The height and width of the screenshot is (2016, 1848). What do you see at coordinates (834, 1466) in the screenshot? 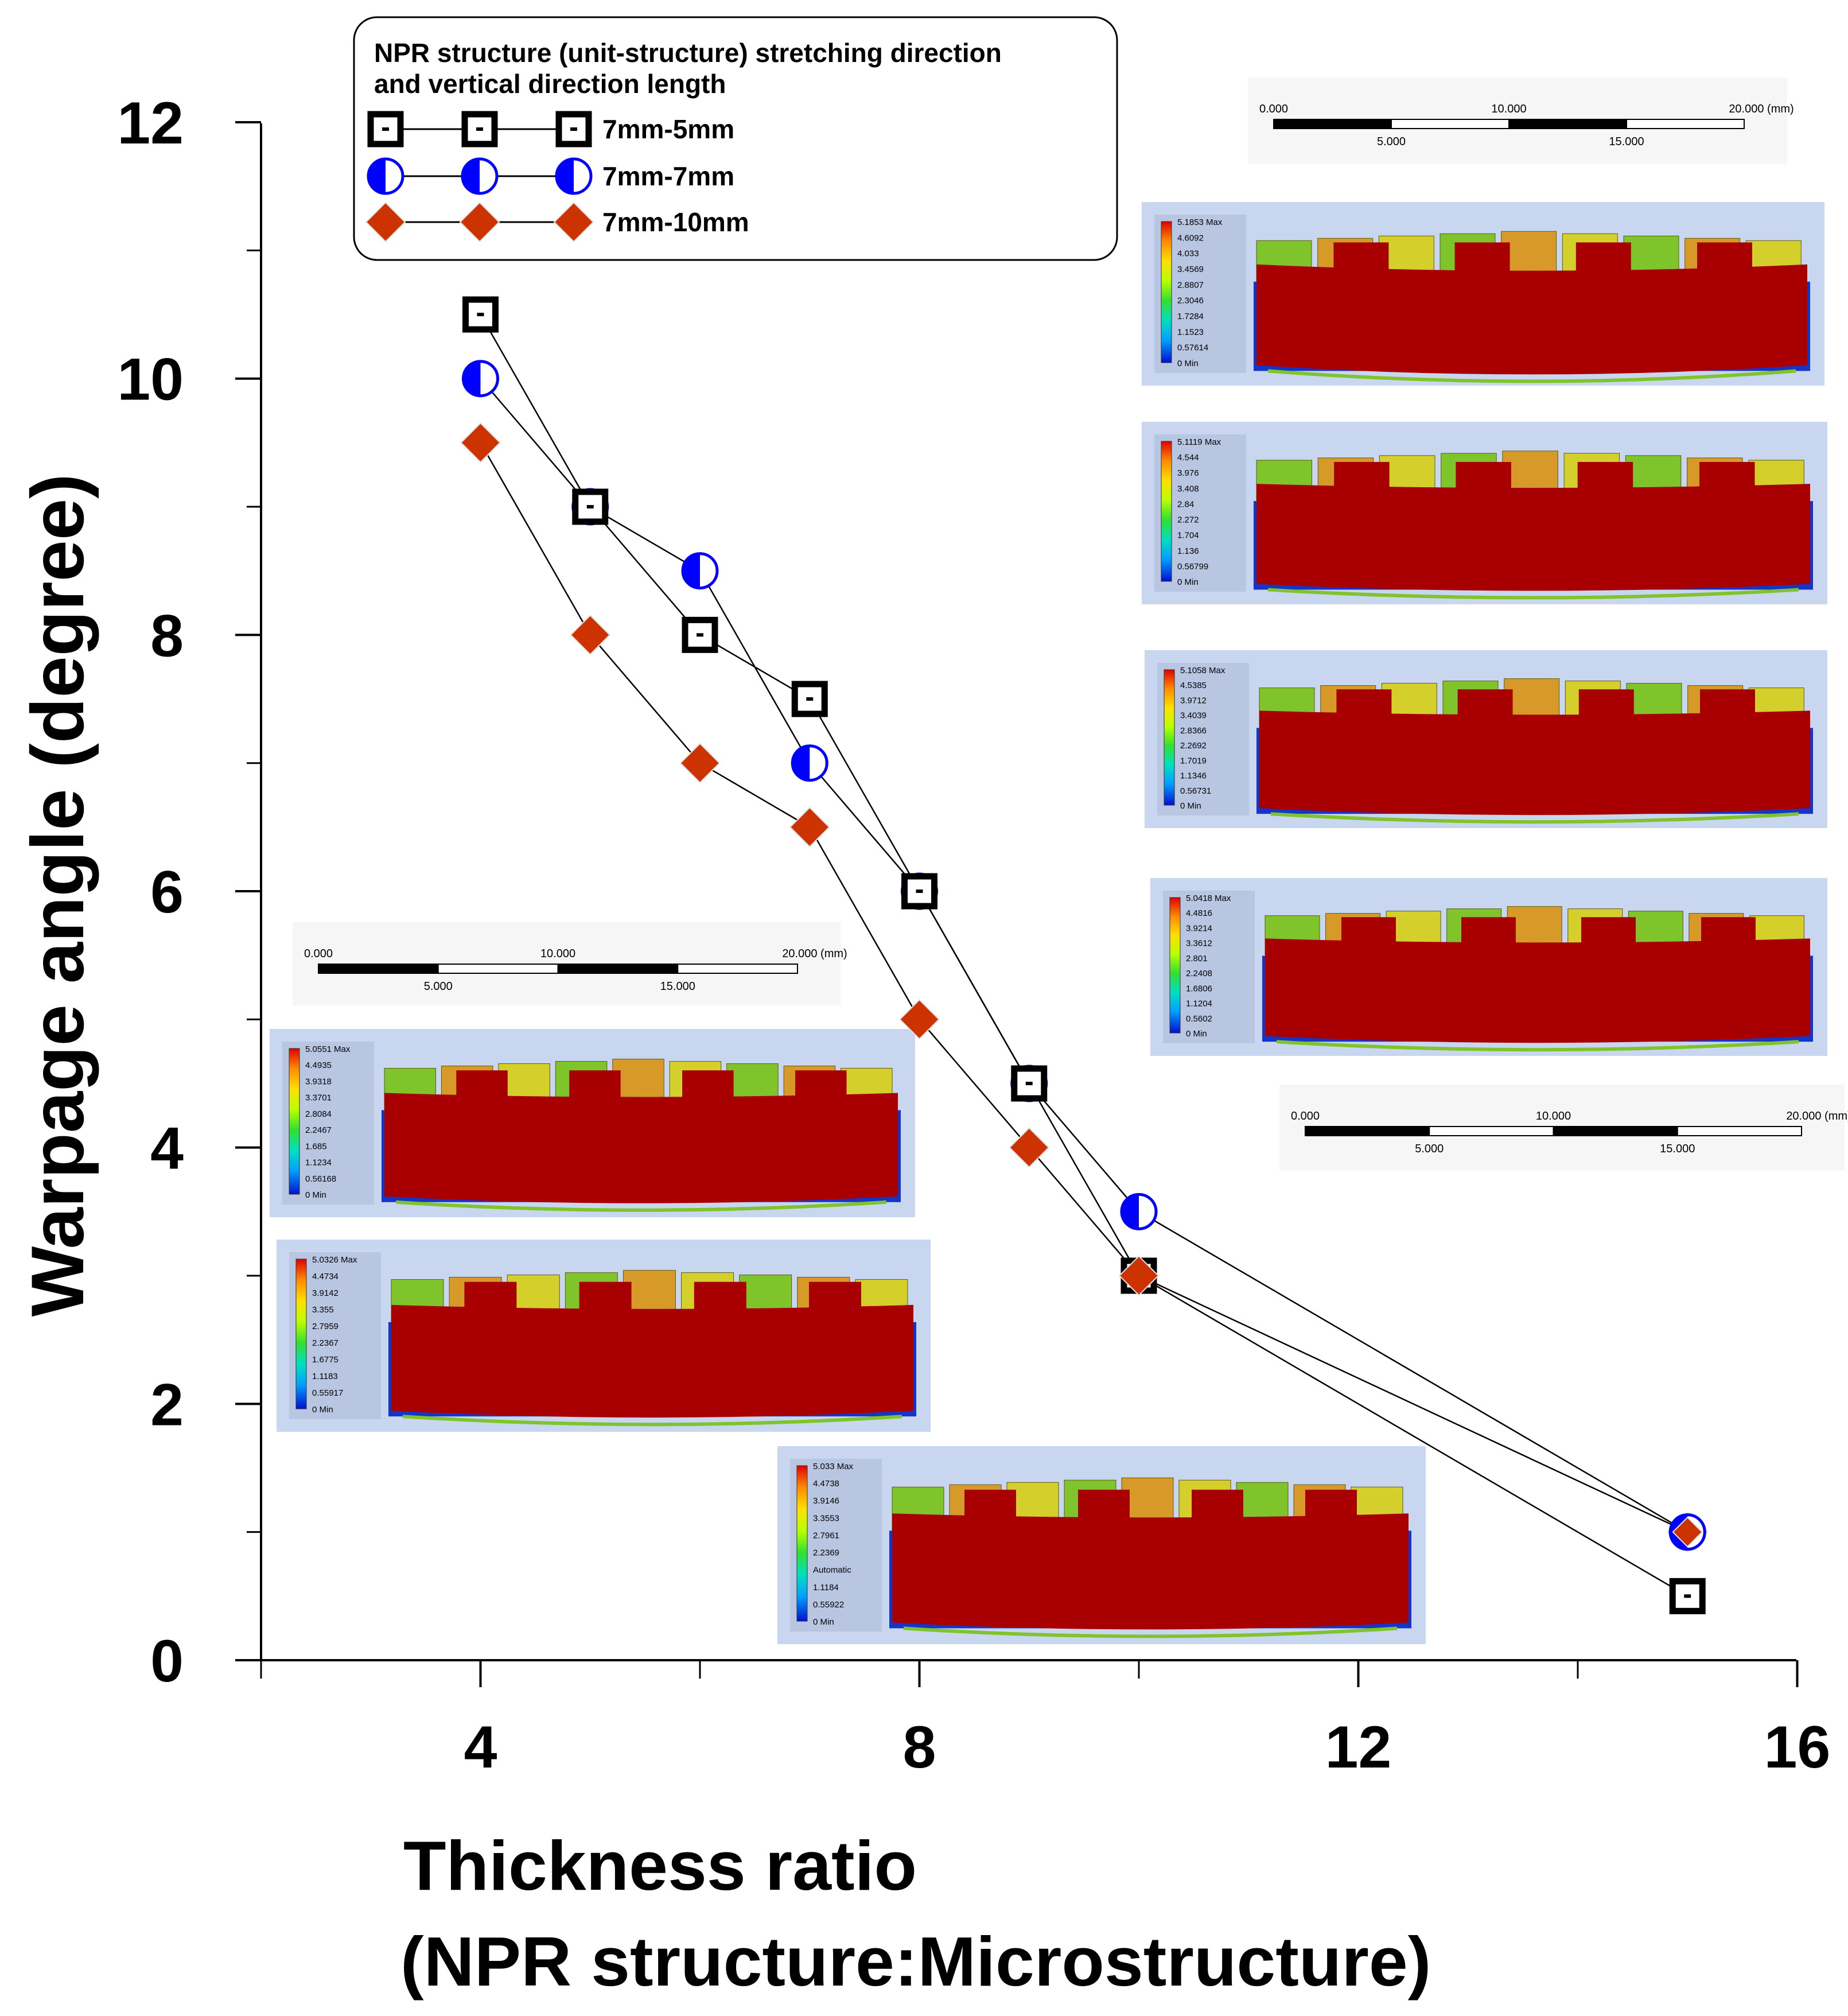
I see `inset-legend-value: 5.033 Max` at bounding box center [834, 1466].